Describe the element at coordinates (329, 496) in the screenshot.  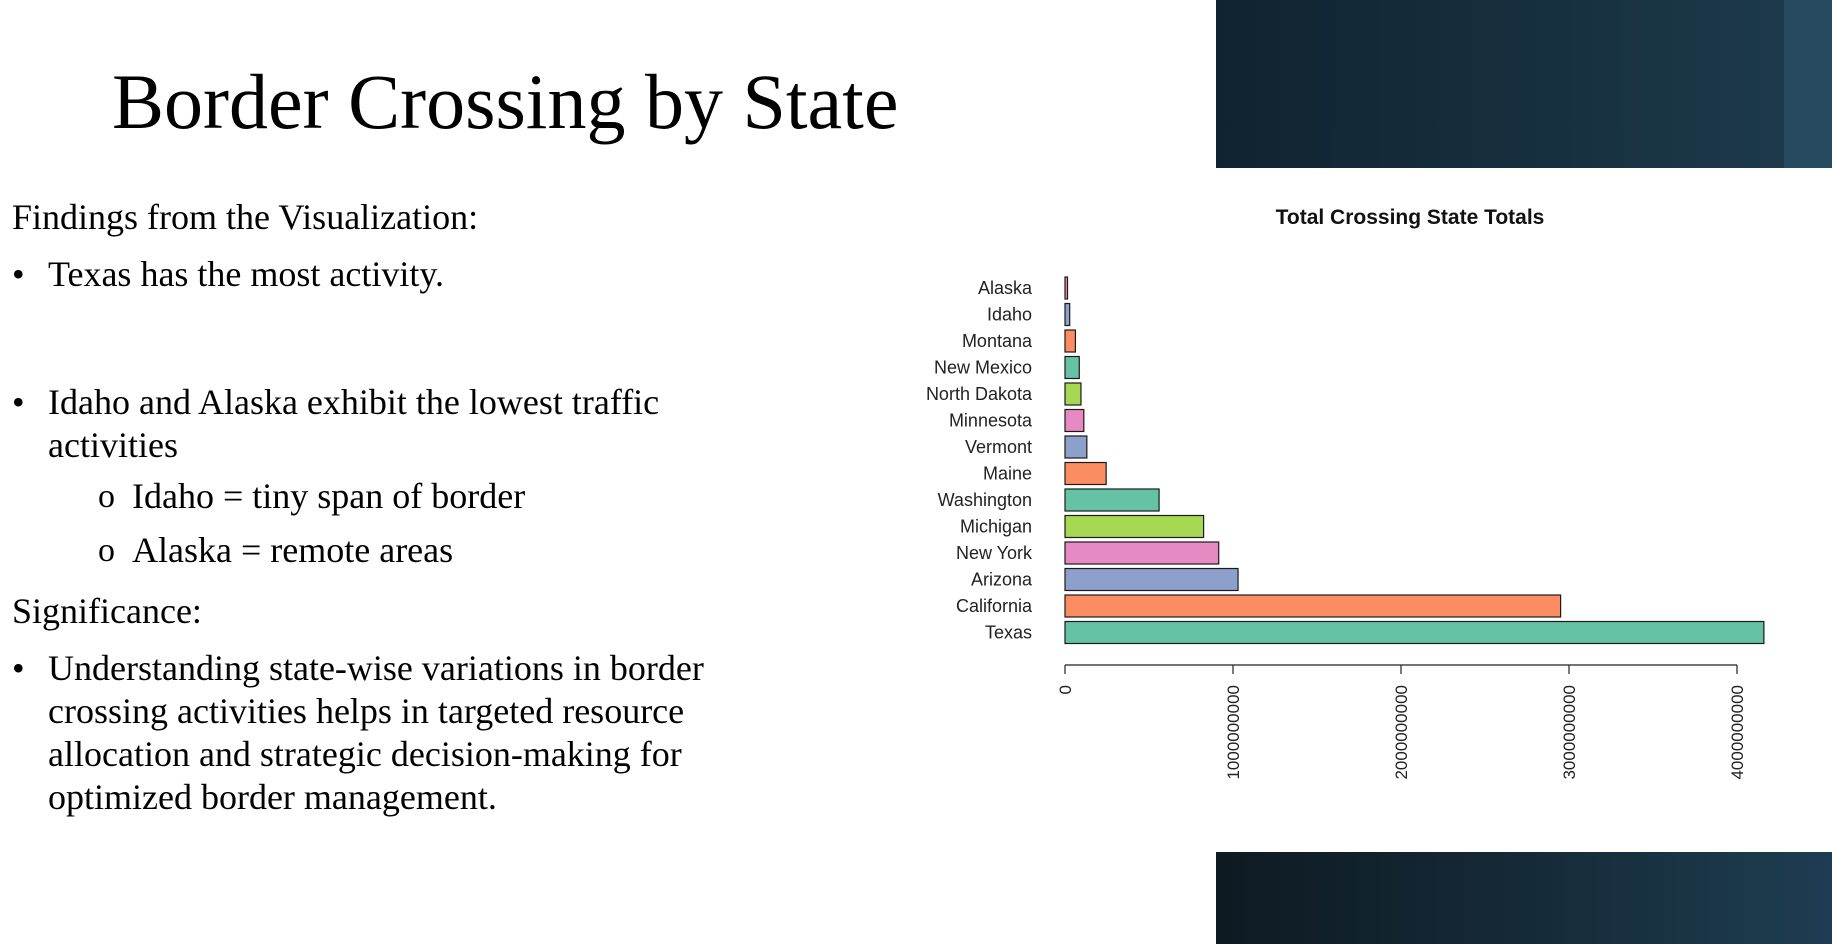
I see `sub-item-text: Idaho = tiny span of border` at that location.